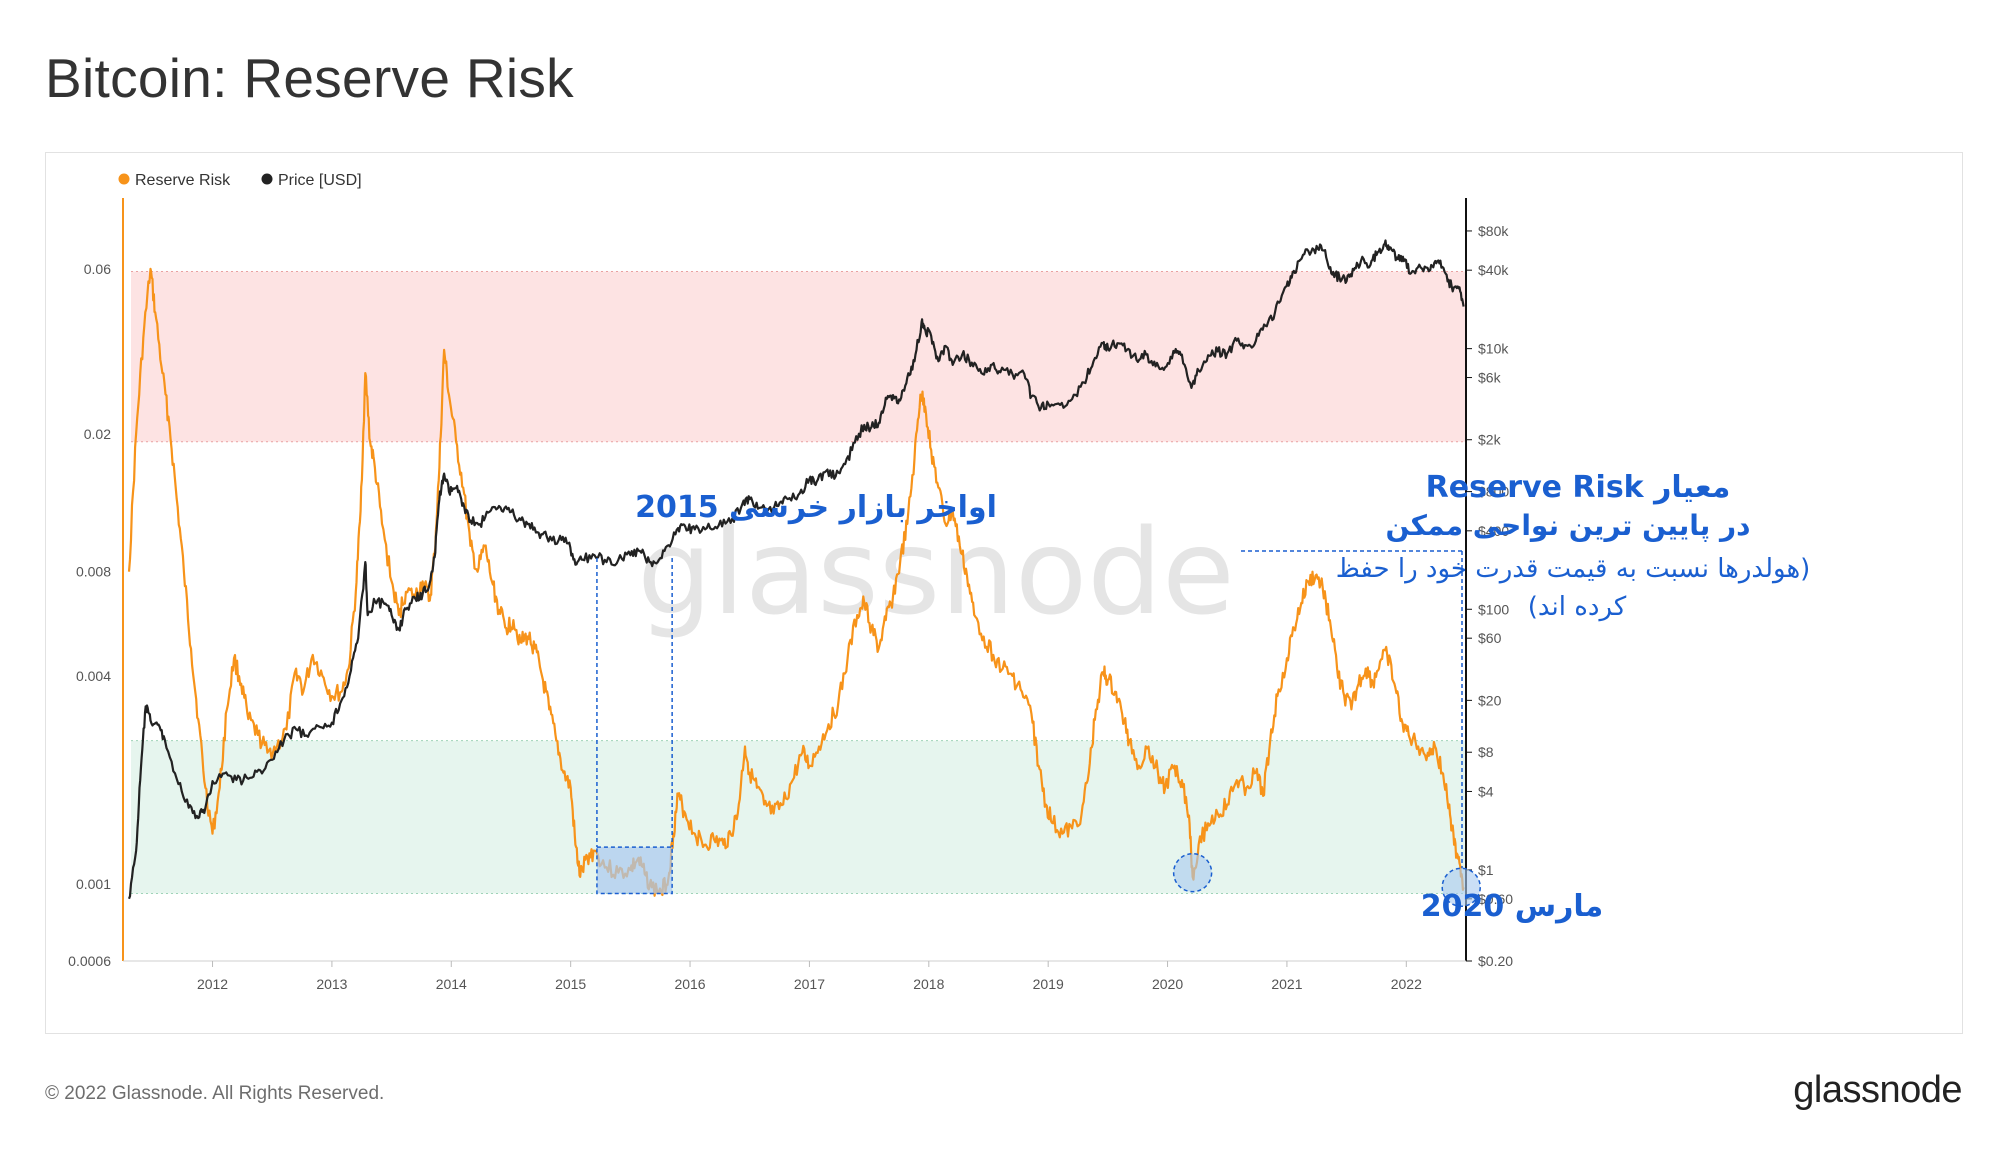 This screenshot has width=2000, height=1152. Describe the element at coordinates (1493, 531) in the screenshot. I see `y-right-tick-label: $400` at that location.